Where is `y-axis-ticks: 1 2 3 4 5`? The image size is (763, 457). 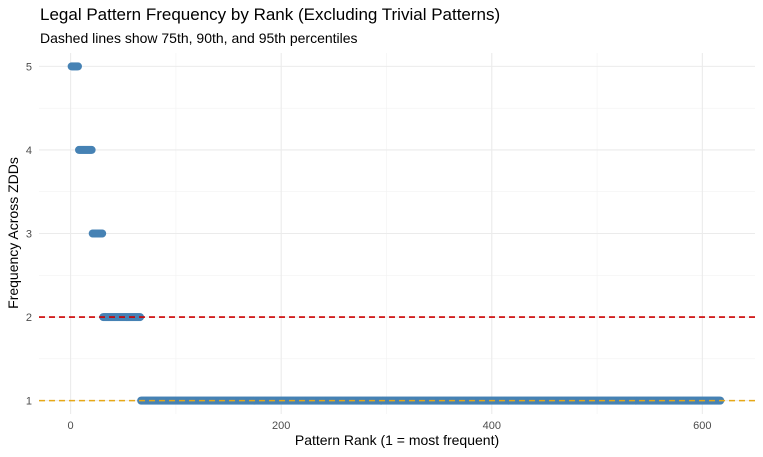 y-axis-ticks: 1 2 3 4 5 is located at coordinates (29, 234).